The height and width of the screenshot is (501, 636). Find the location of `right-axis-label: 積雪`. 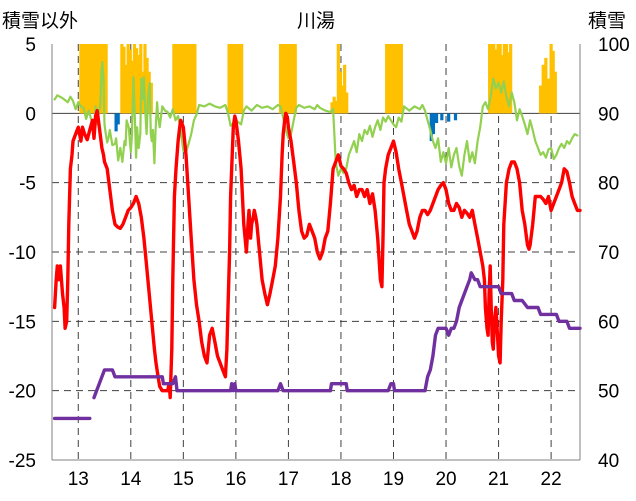

right-axis-label: 積雪 is located at coordinates (607, 21).